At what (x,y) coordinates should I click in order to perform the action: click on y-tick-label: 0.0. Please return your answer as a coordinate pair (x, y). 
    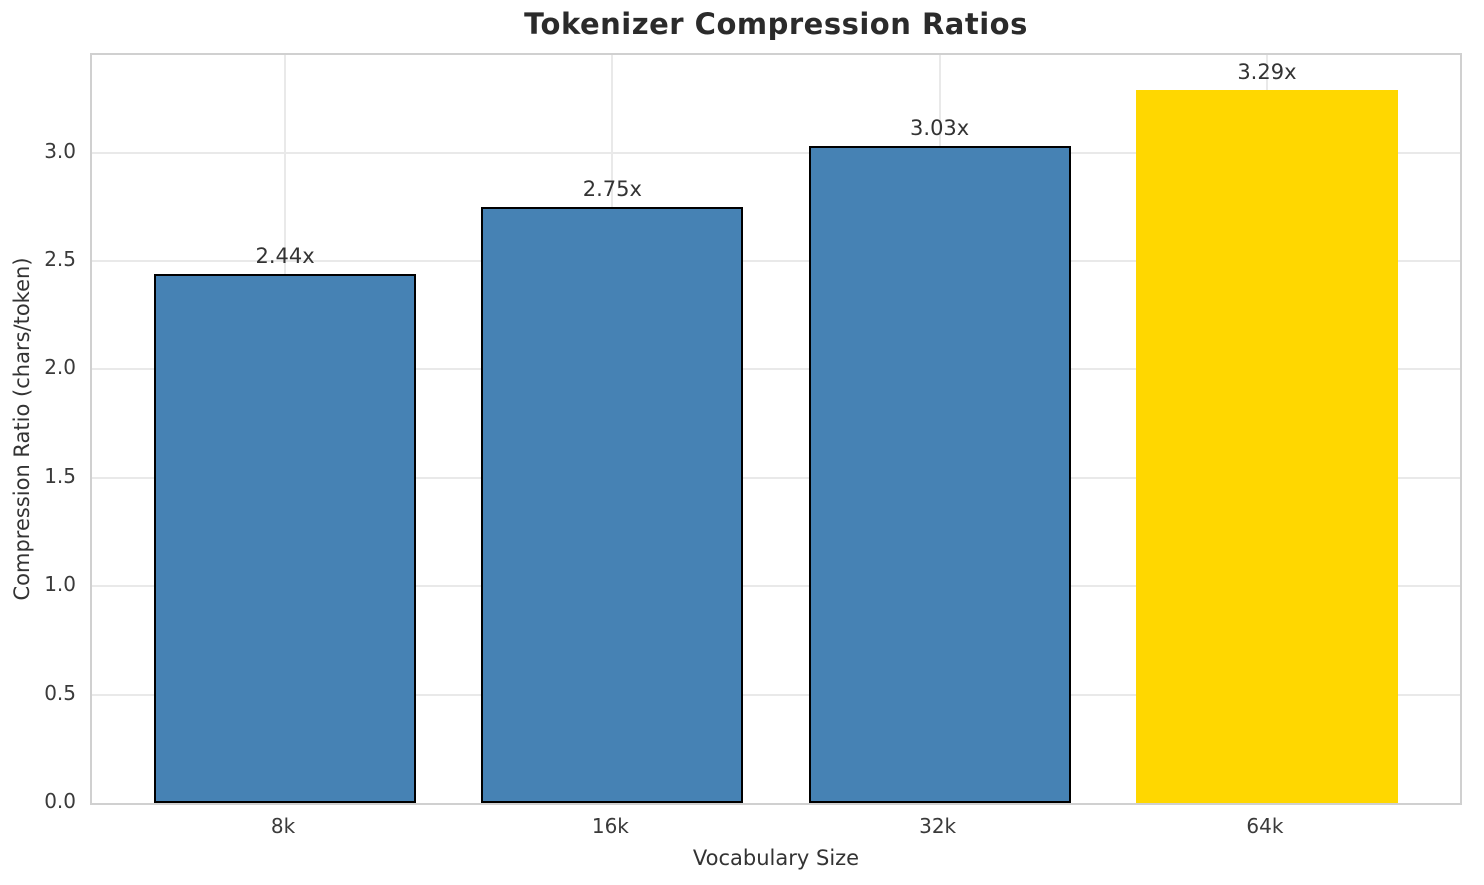
    Looking at the image, I should click on (60, 801).